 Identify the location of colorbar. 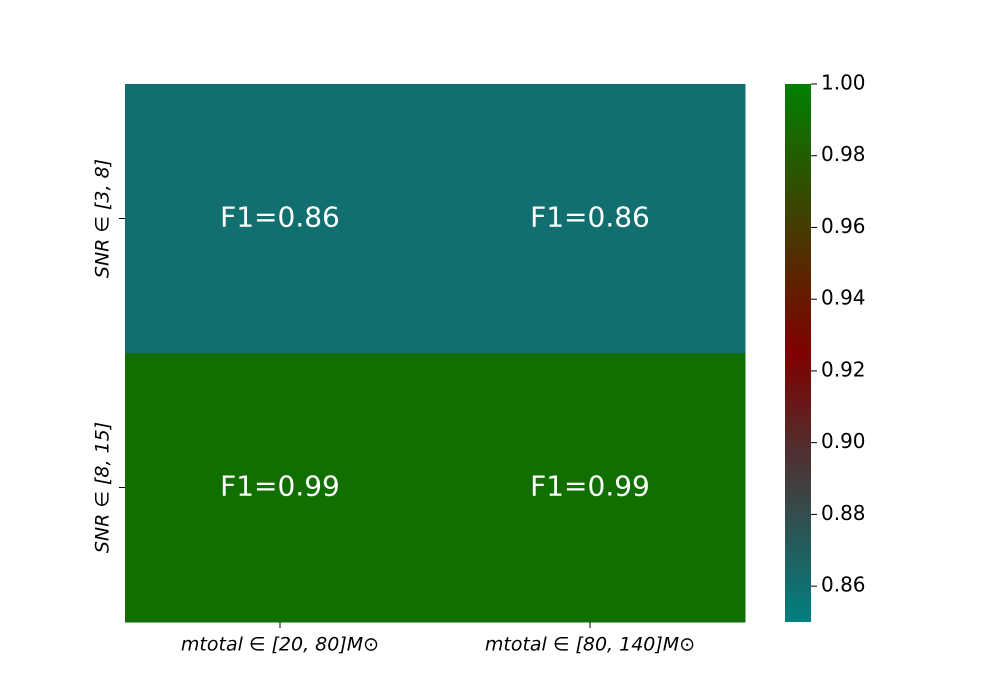
(798, 353).